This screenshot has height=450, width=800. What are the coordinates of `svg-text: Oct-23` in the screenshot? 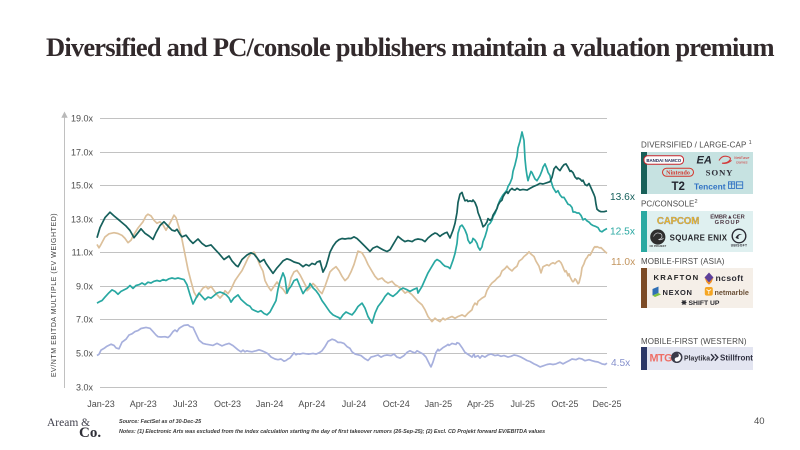 It's located at (227, 404).